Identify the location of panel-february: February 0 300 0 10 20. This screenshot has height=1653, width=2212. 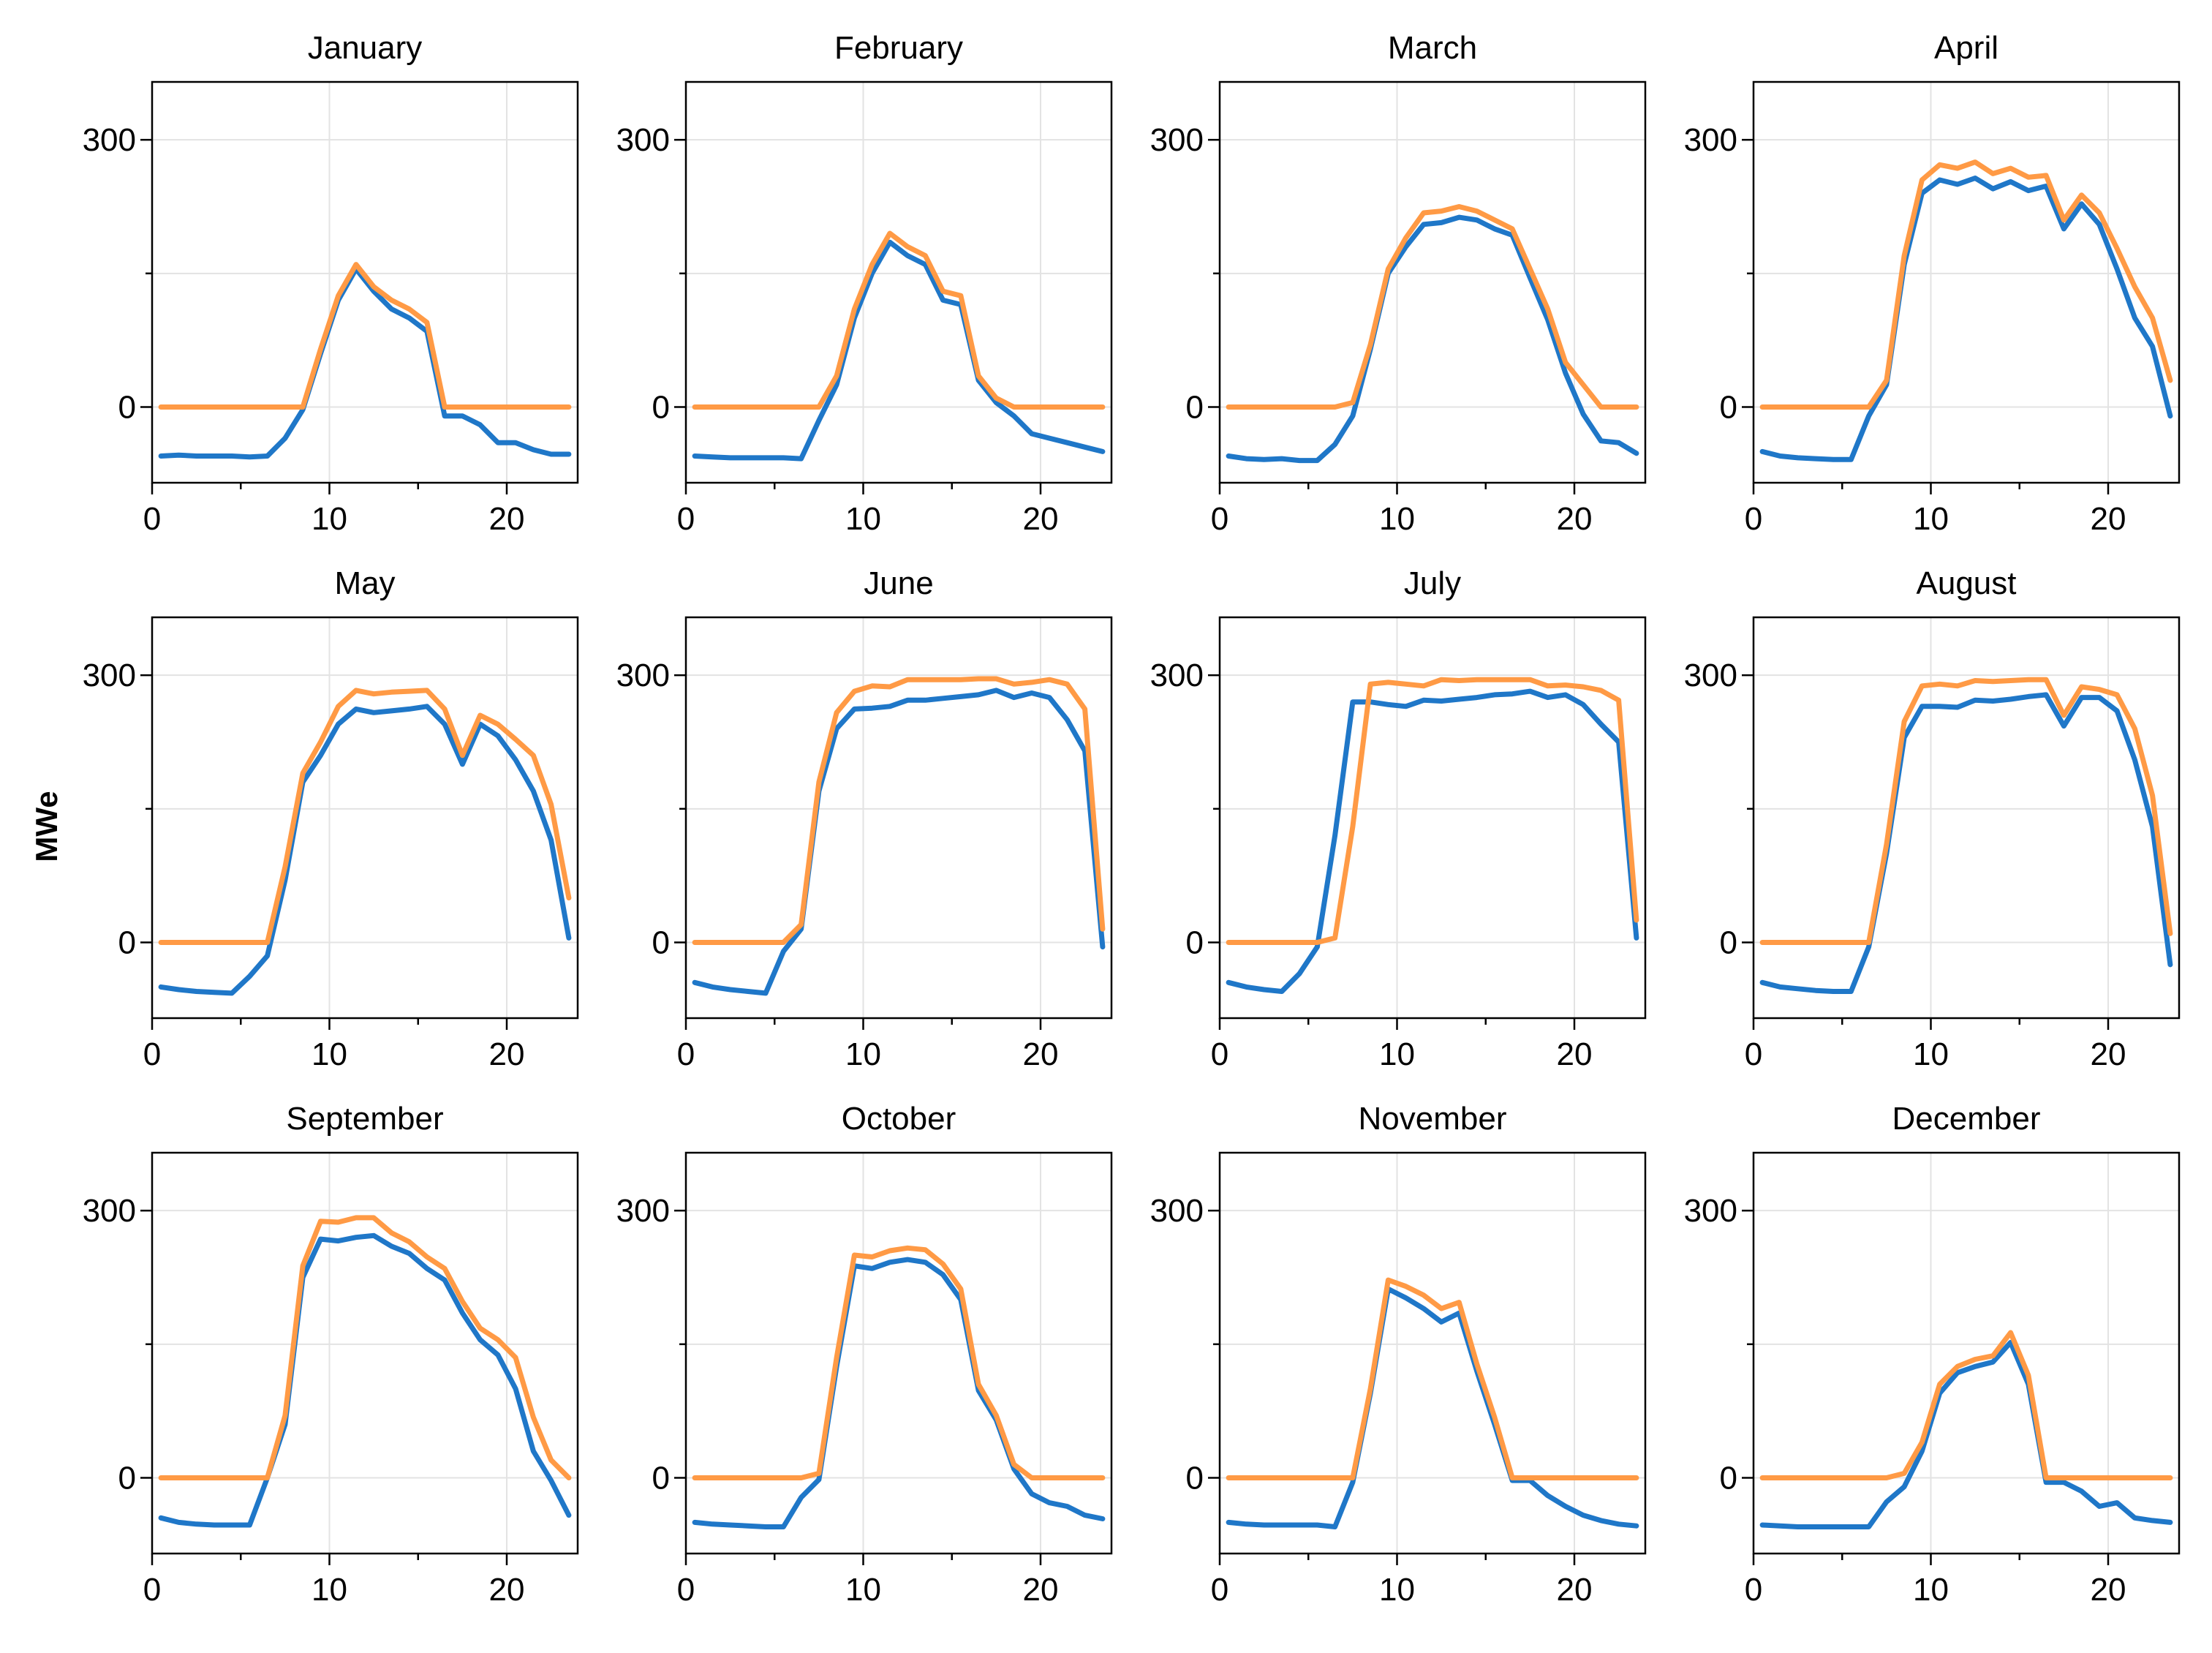
(864, 283).